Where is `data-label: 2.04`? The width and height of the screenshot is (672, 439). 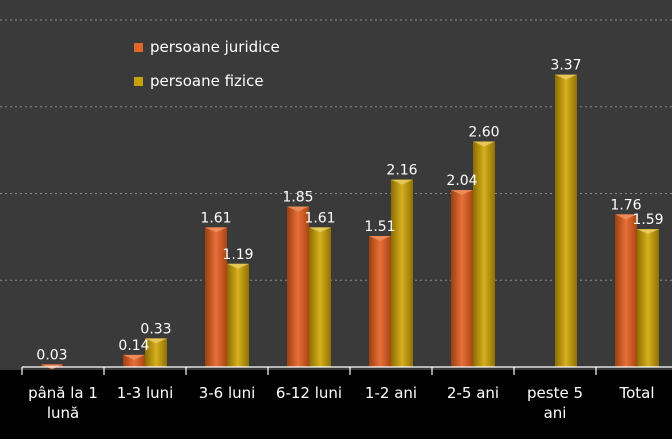 data-label: 2.04 is located at coordinates (461, 181).